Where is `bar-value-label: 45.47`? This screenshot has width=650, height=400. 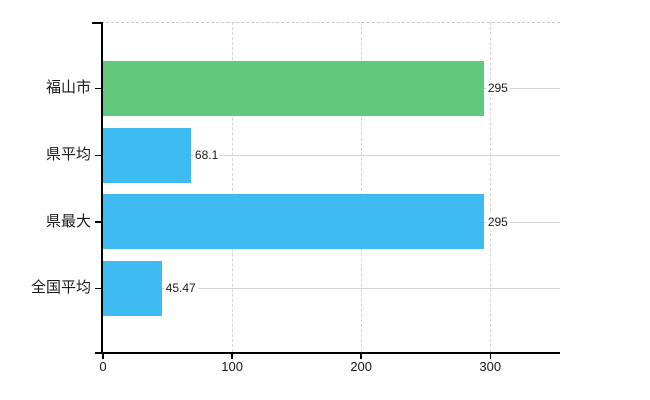 bar-value-label: 45.47 is located at coordinates (180, 288).